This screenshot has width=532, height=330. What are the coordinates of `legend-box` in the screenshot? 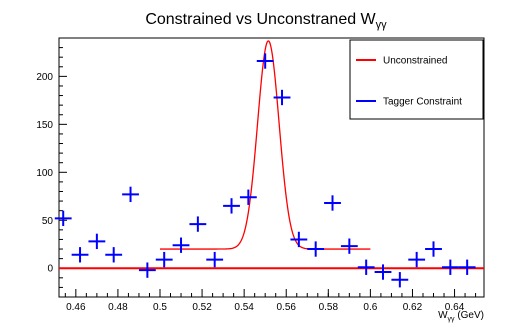 It's located at (416, 79).